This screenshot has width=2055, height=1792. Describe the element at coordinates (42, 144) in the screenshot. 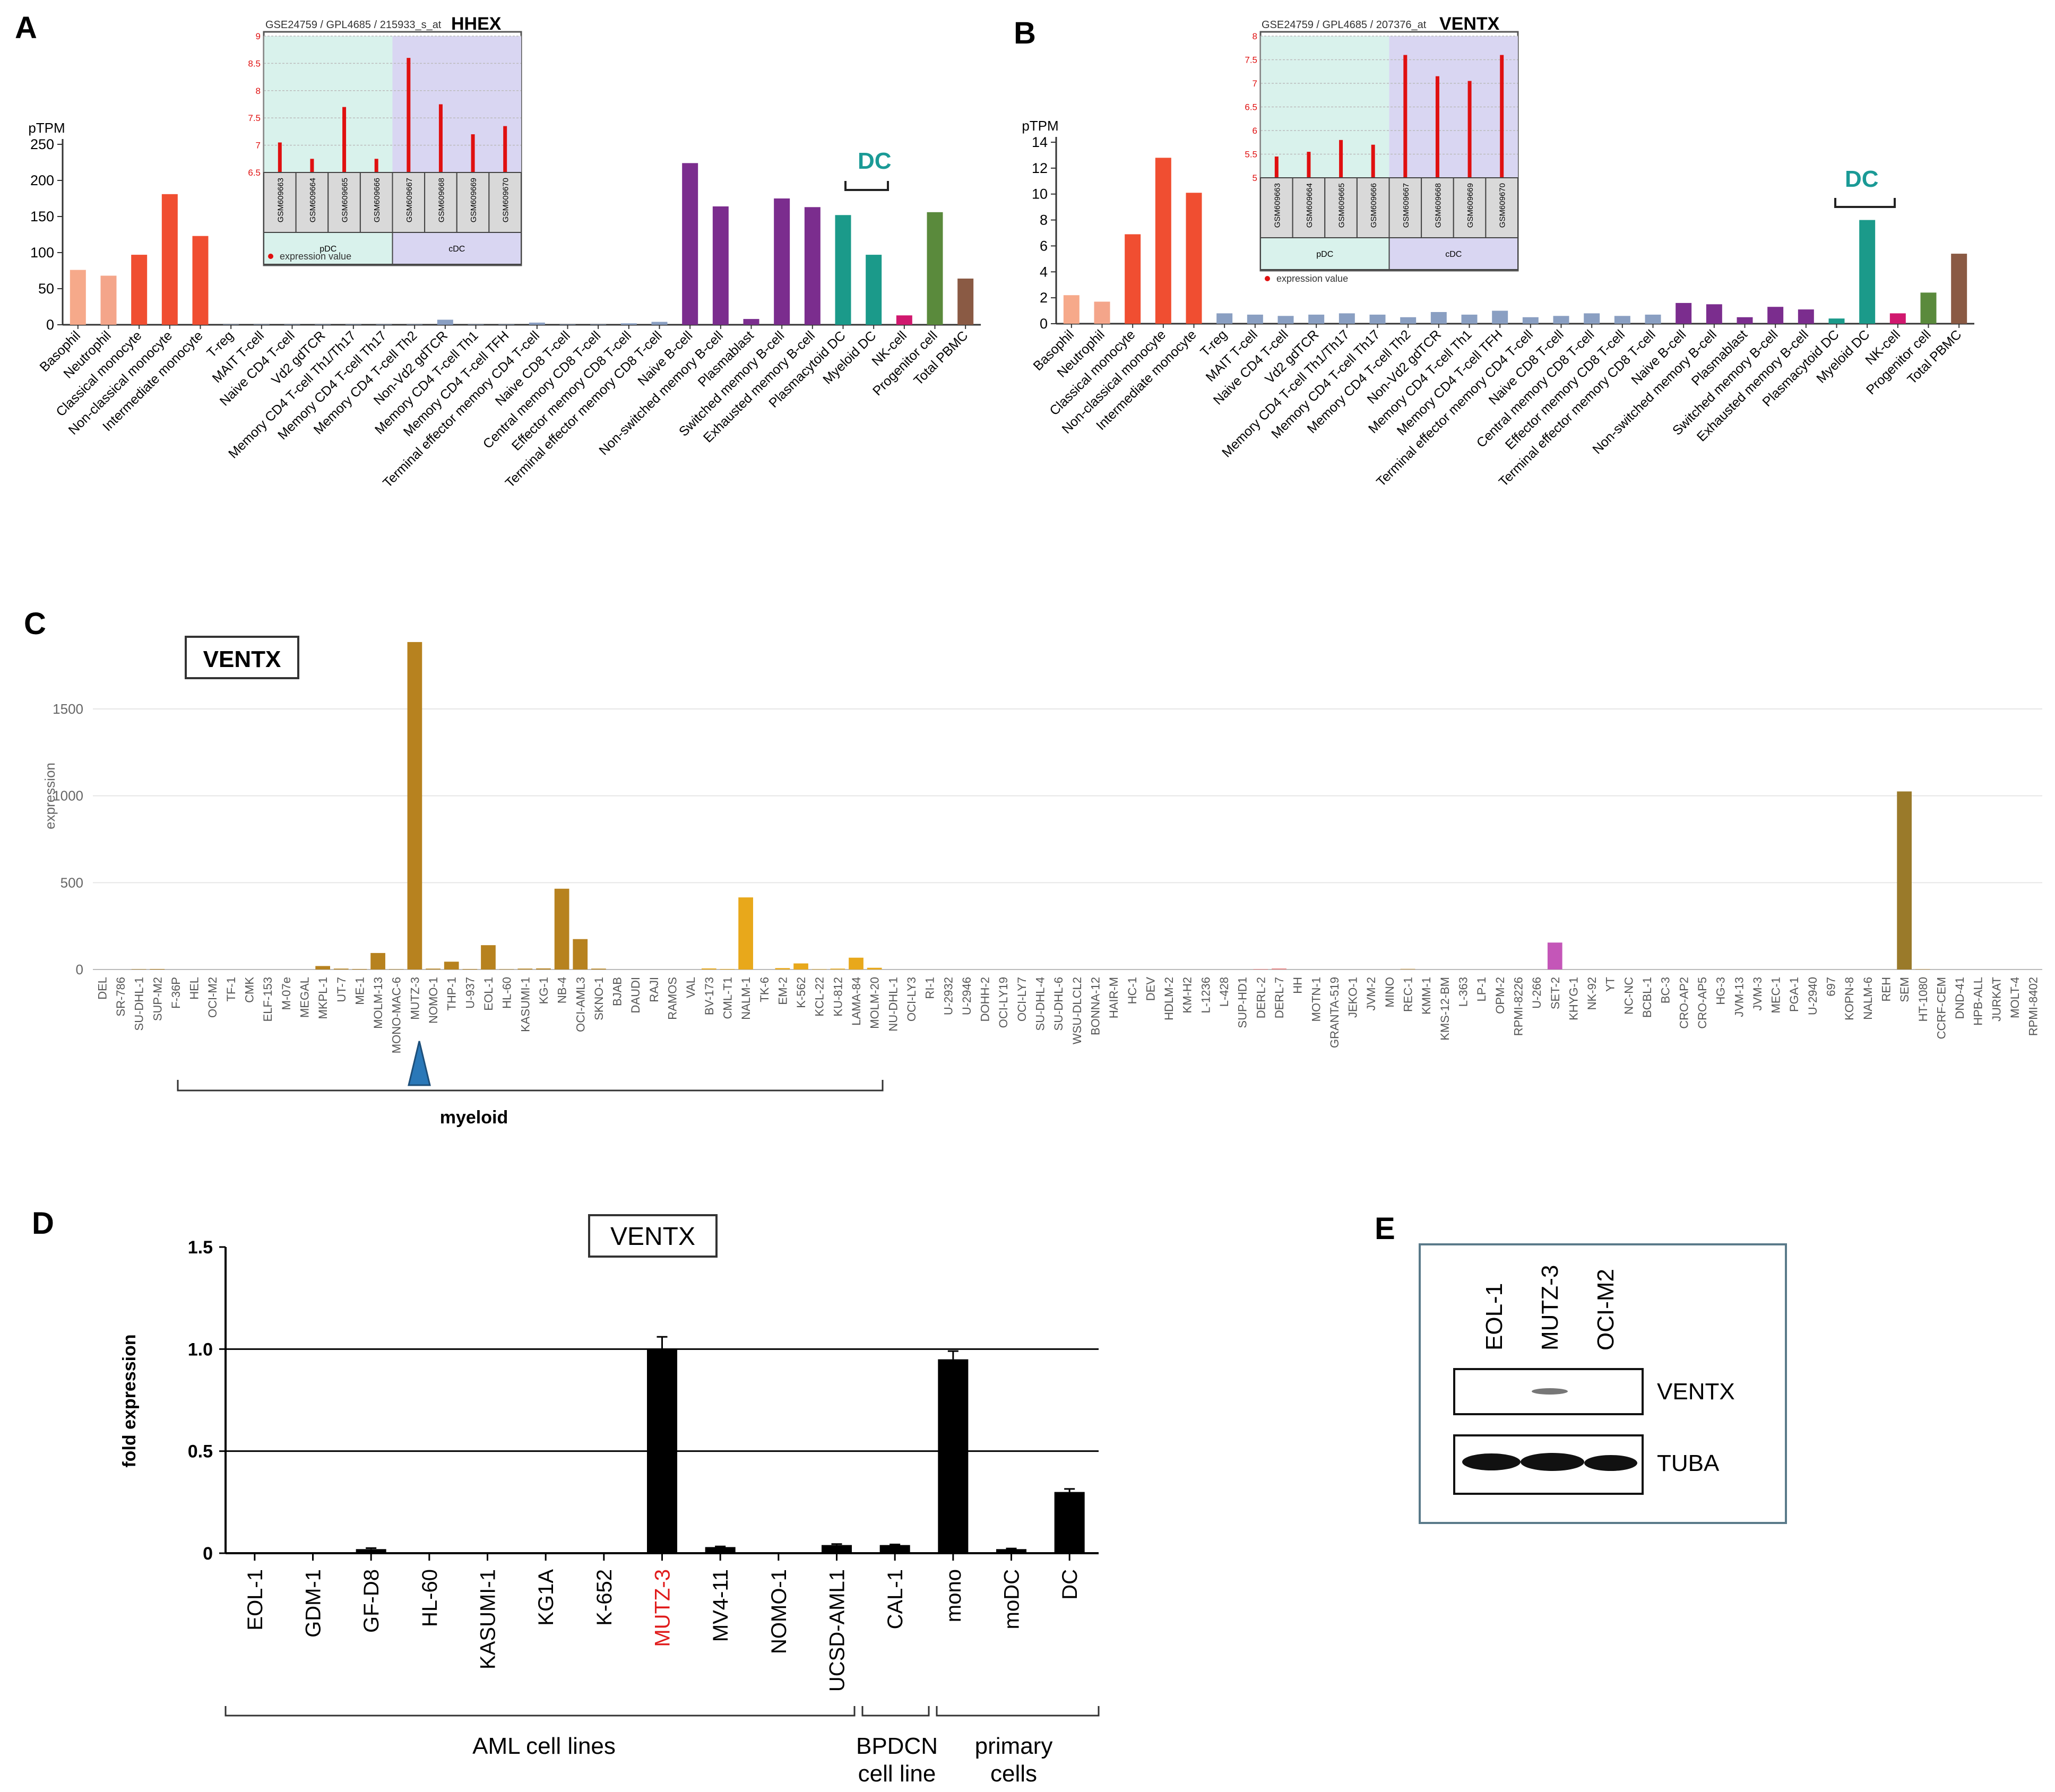

I see `y-tick-label: 250` at that location.